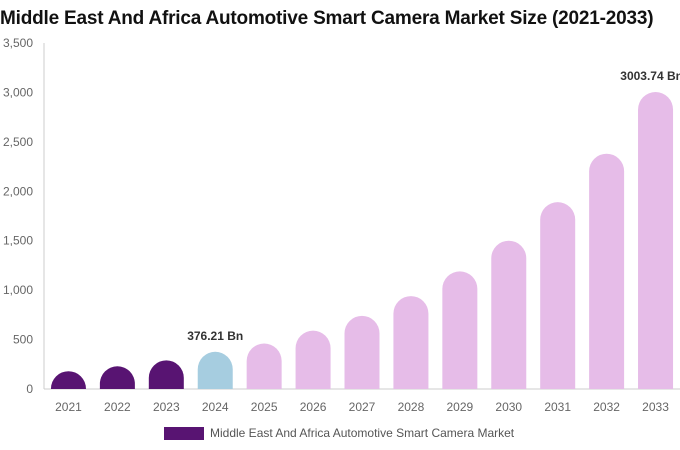 This screenshot has height=450, width=680. What do you see at coordinates (606, 407) in the screenshot?
I see `x-tick-label: 2032` at bounding box center [606, 407].